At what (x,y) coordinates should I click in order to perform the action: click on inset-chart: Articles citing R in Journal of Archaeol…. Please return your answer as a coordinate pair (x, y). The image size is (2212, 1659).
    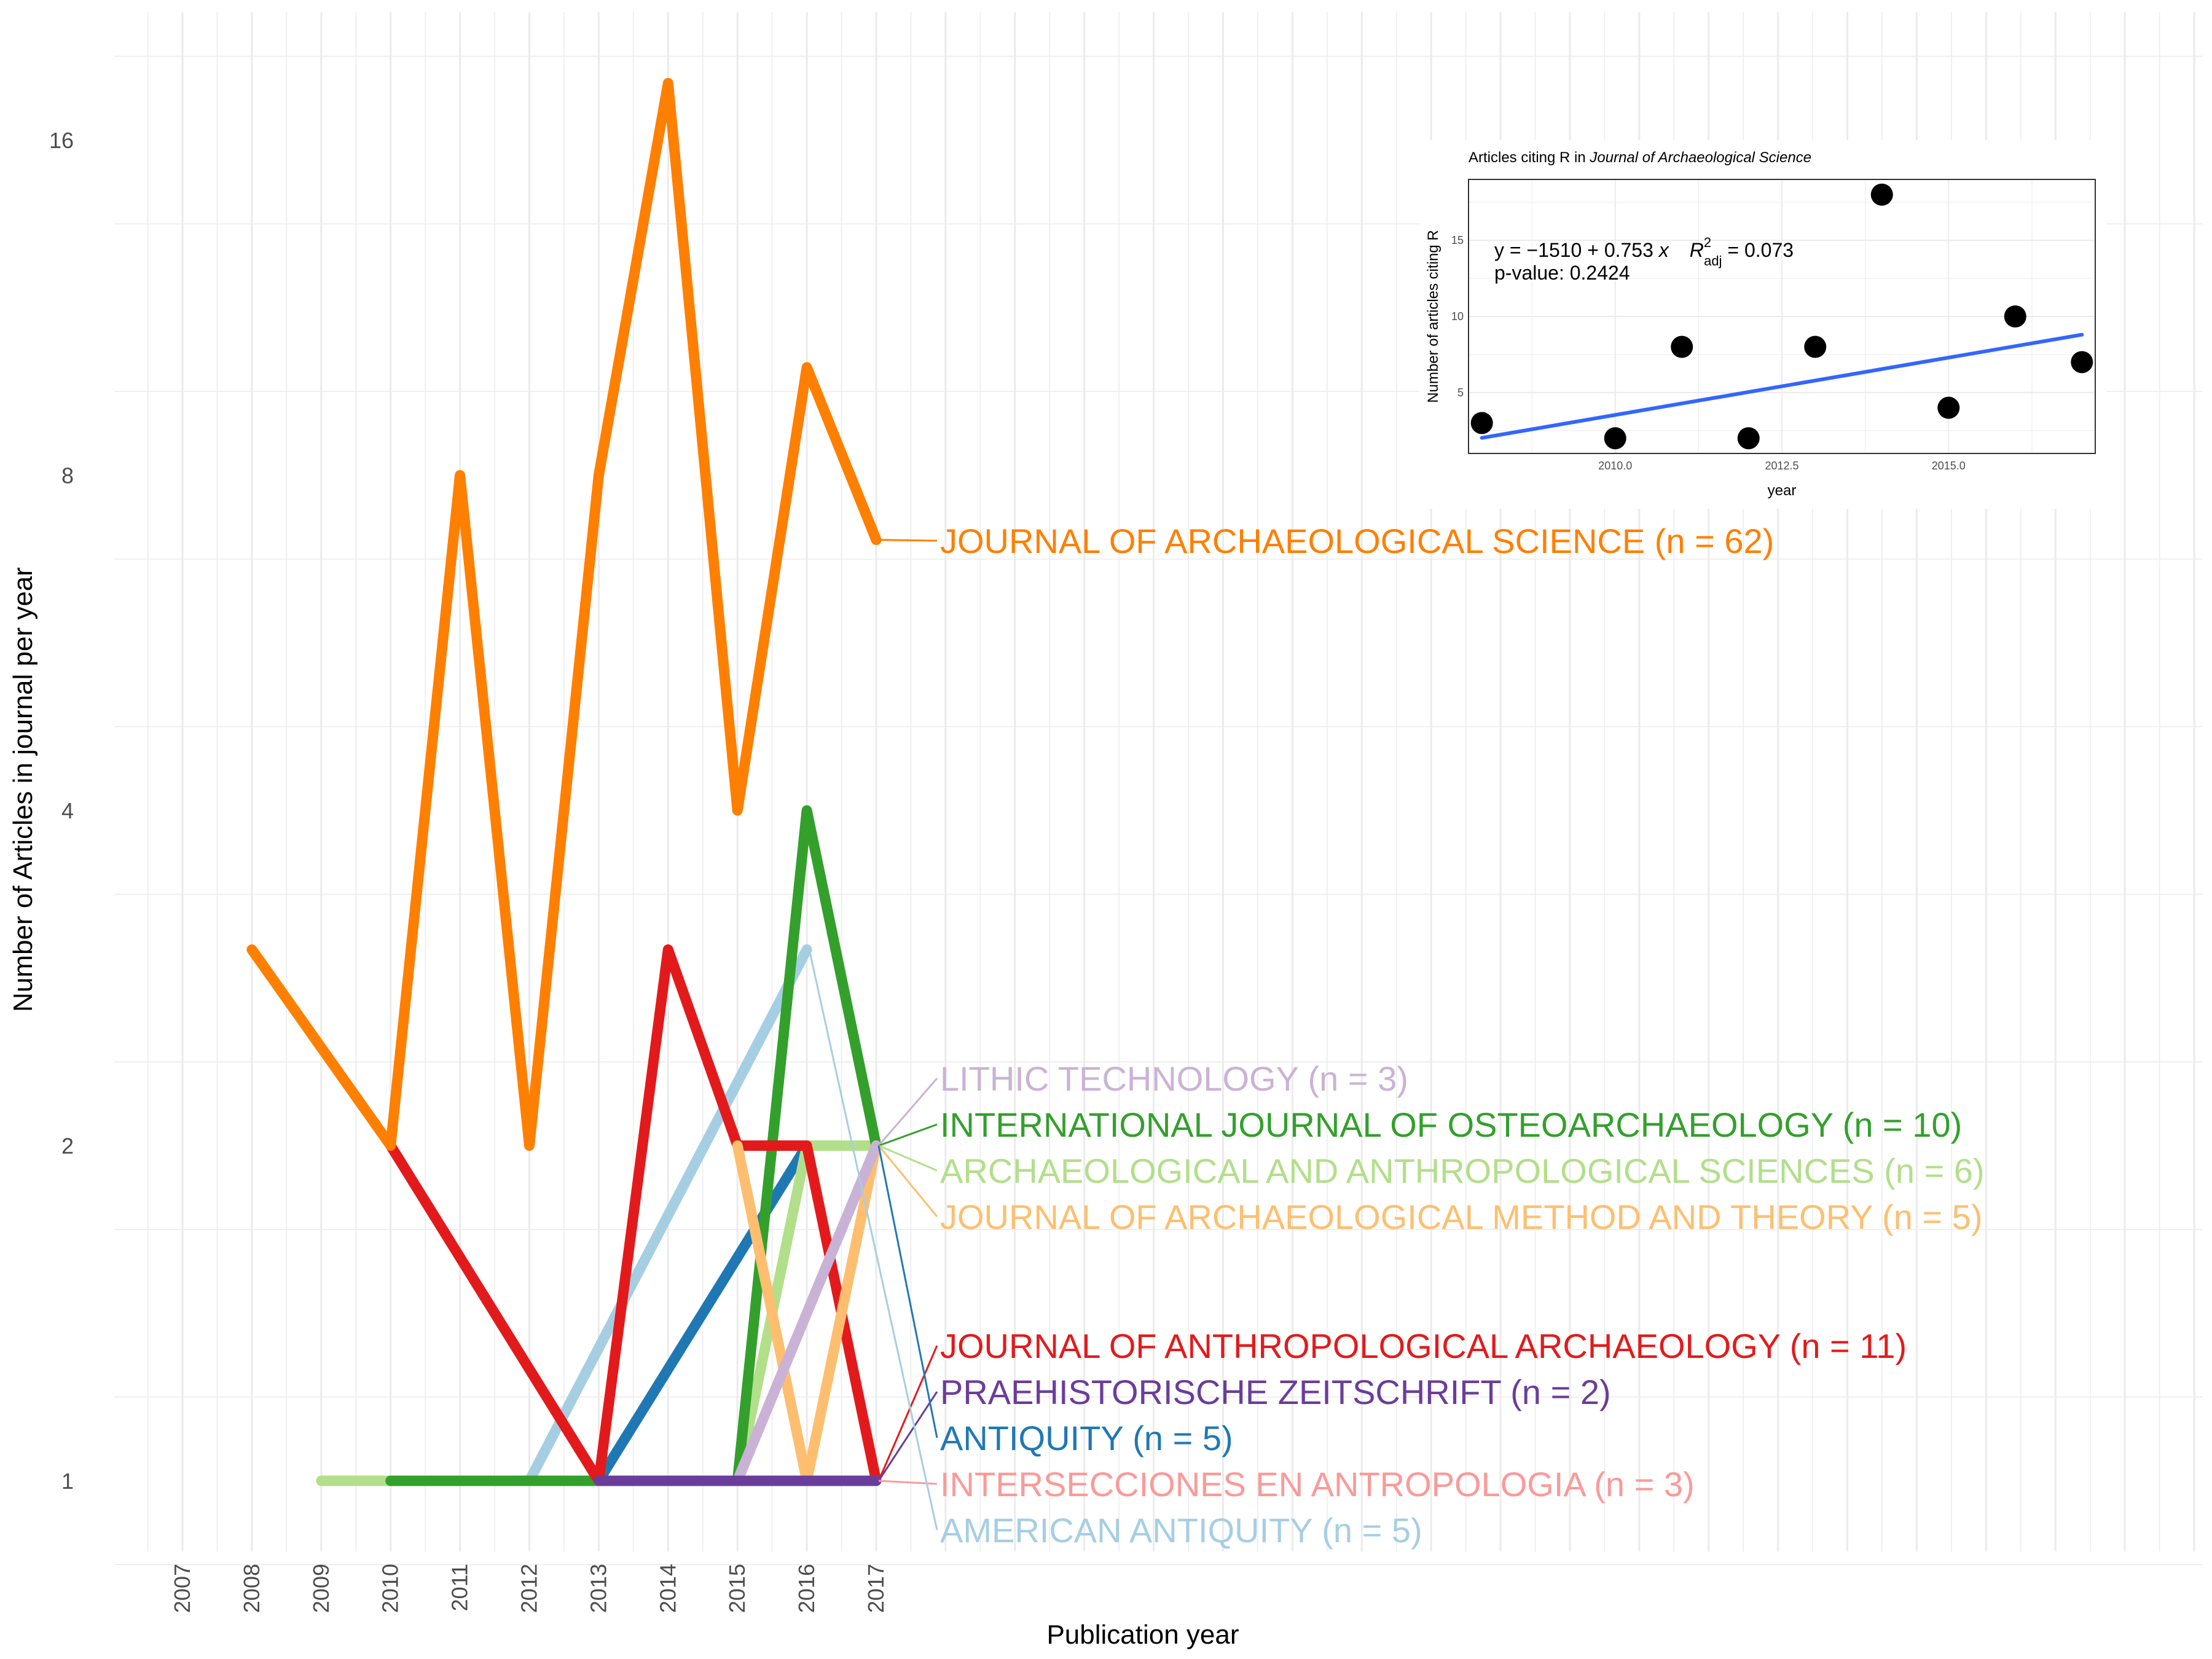
    Looking at the image, I should click on (1762, 324).